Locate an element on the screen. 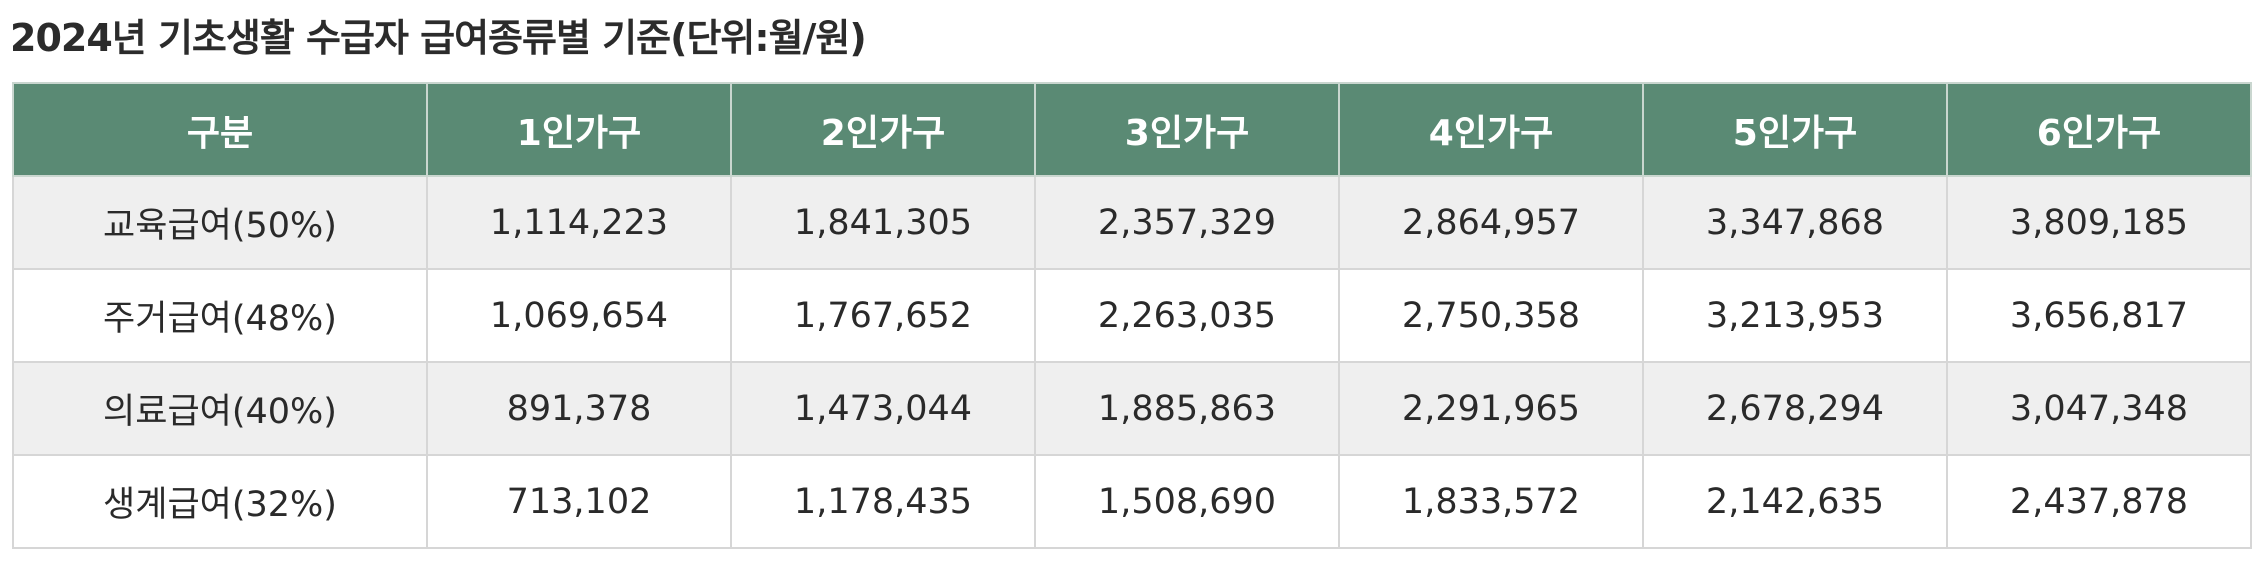 This screenshot has height=562, width=2264. table-cell: 2,750,358 is located at coordinates (1491, 315).